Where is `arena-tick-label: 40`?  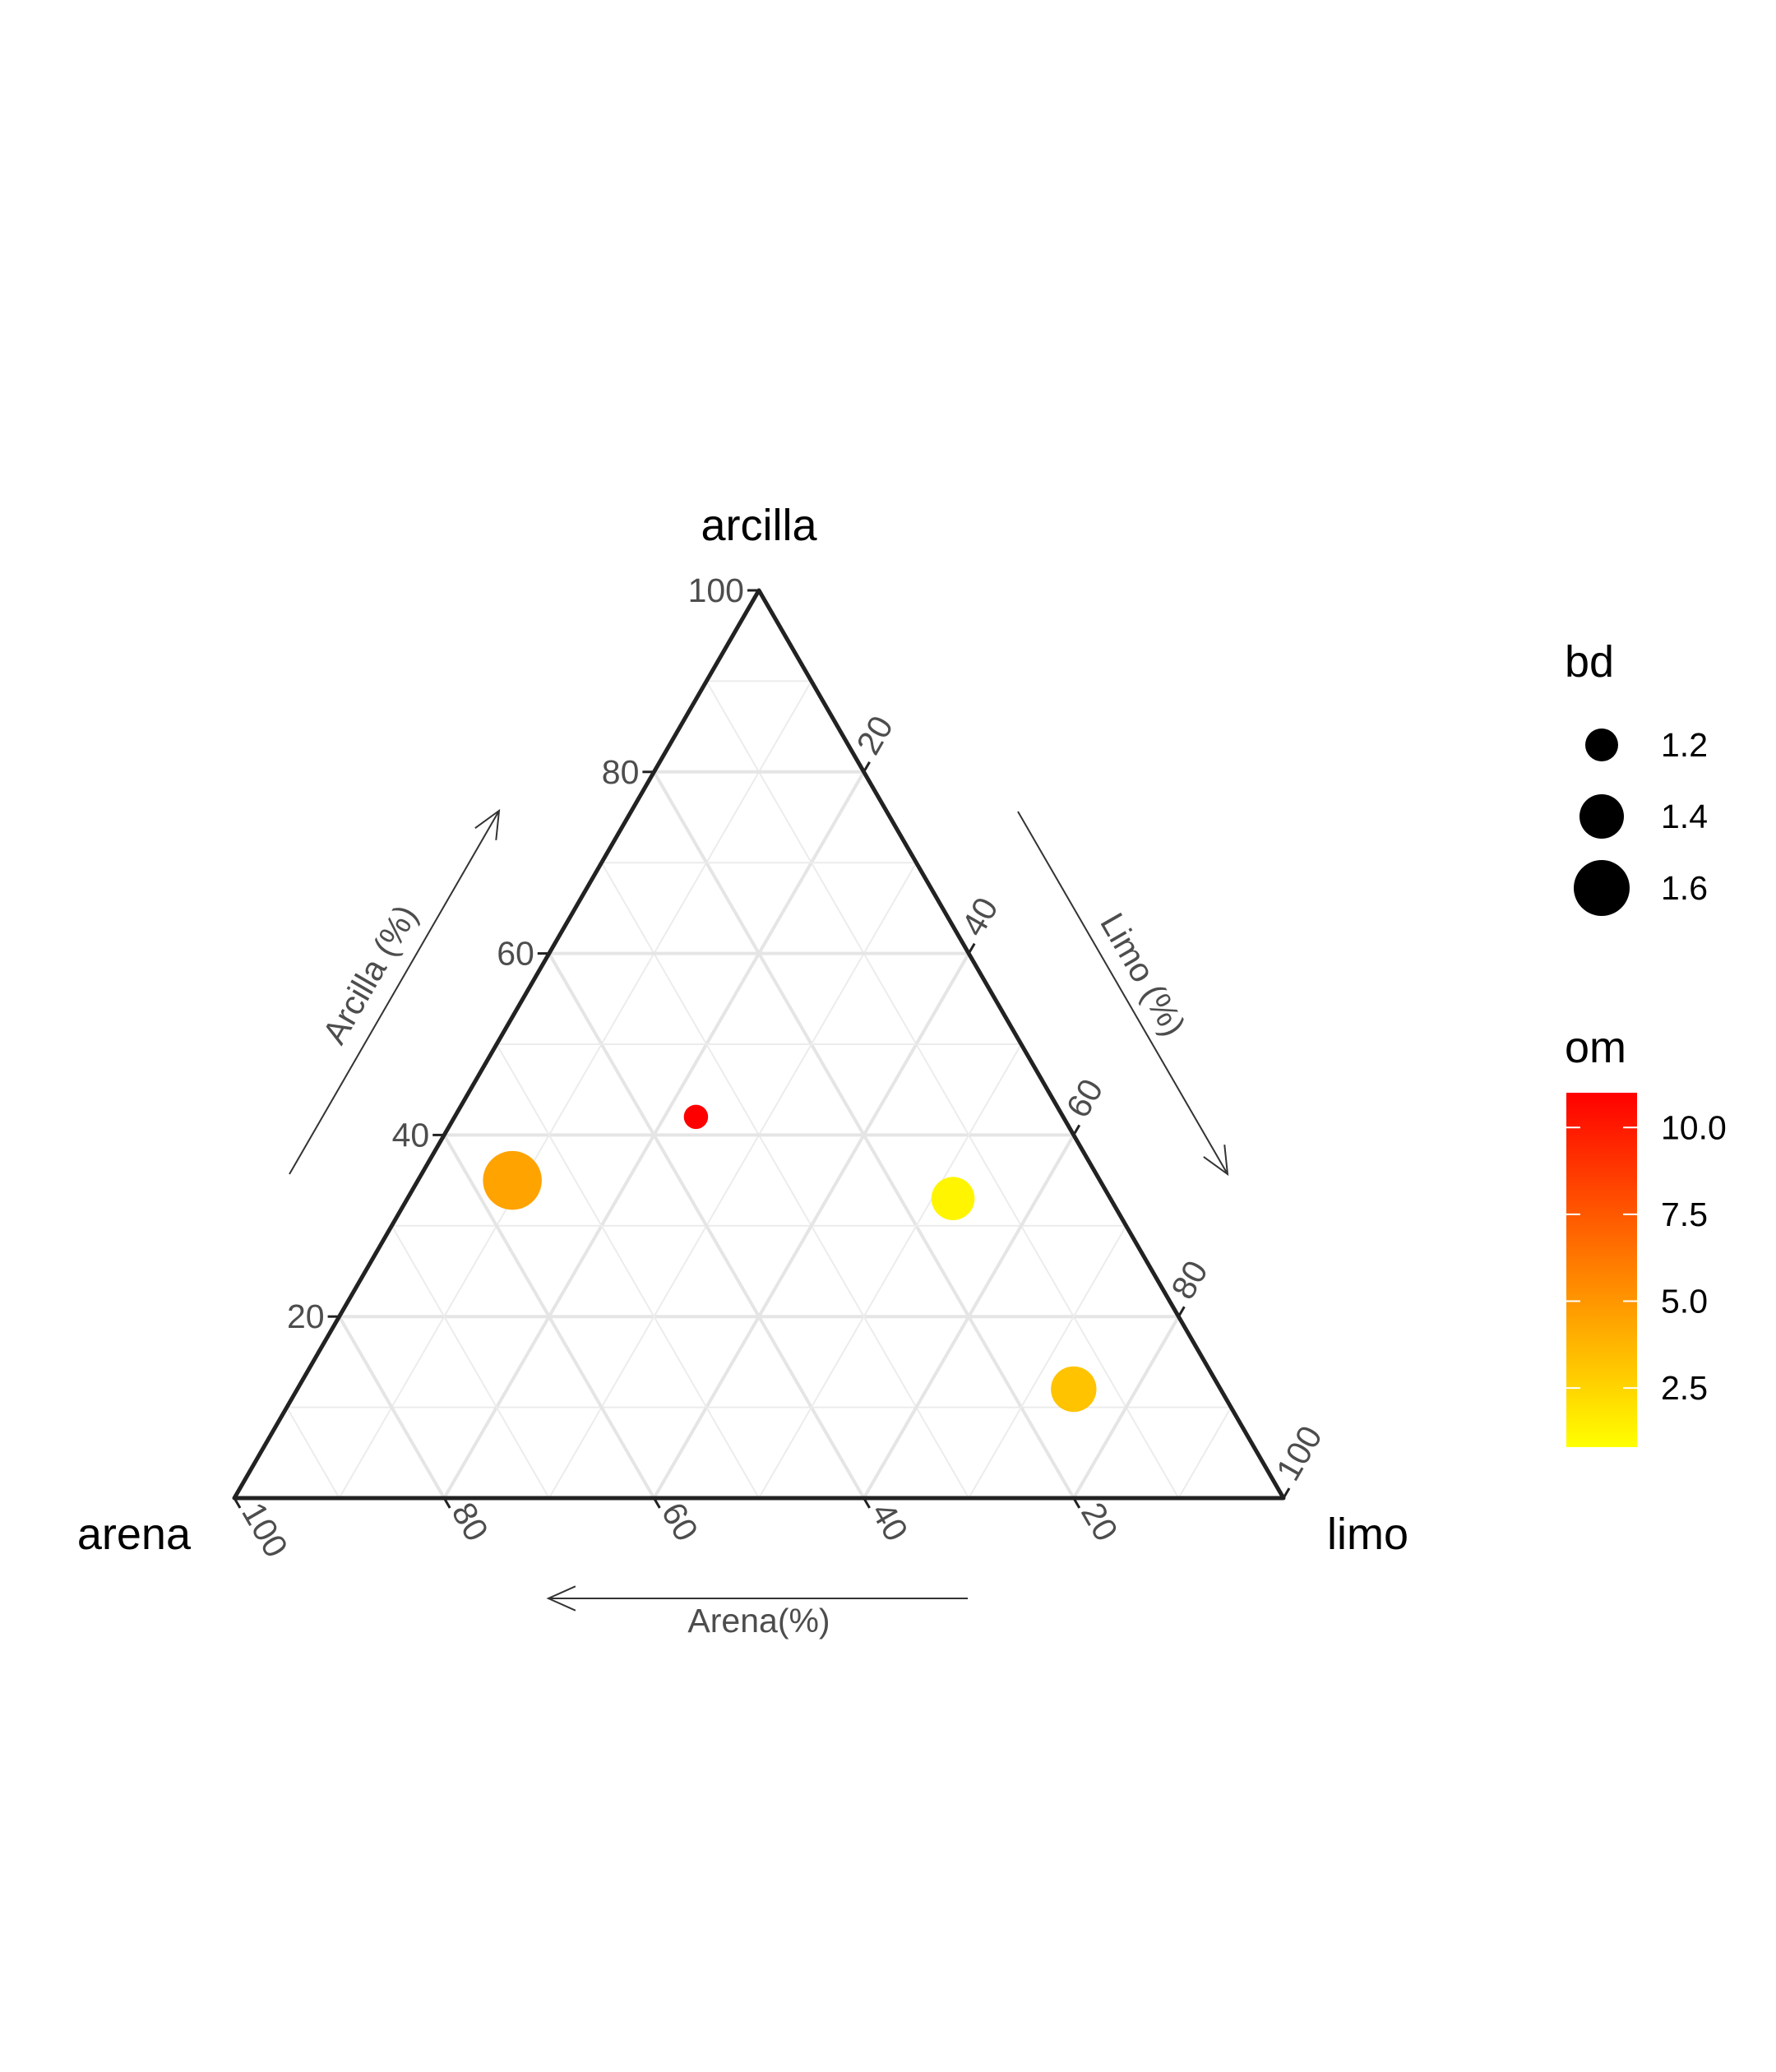
arena-tick-label: 40 is located at coordinates (890, 1521).